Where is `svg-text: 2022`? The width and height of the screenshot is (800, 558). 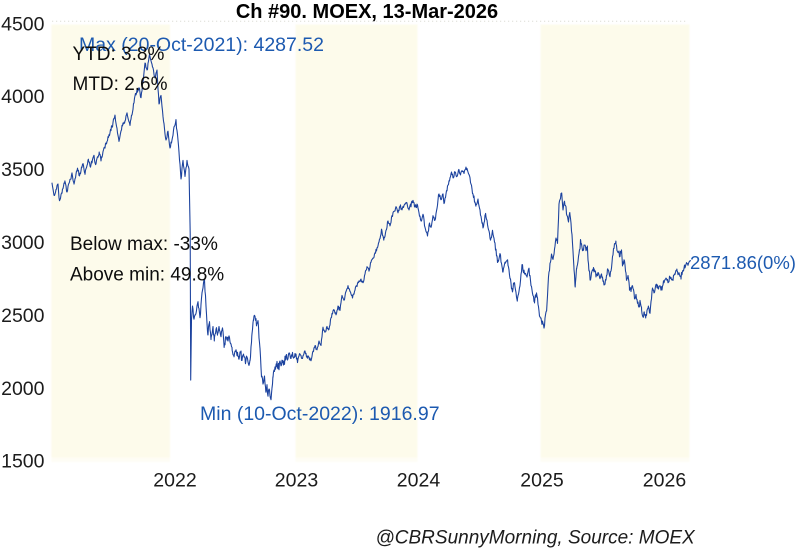 svg-text: 2022 is located at coordinates (174, 481).